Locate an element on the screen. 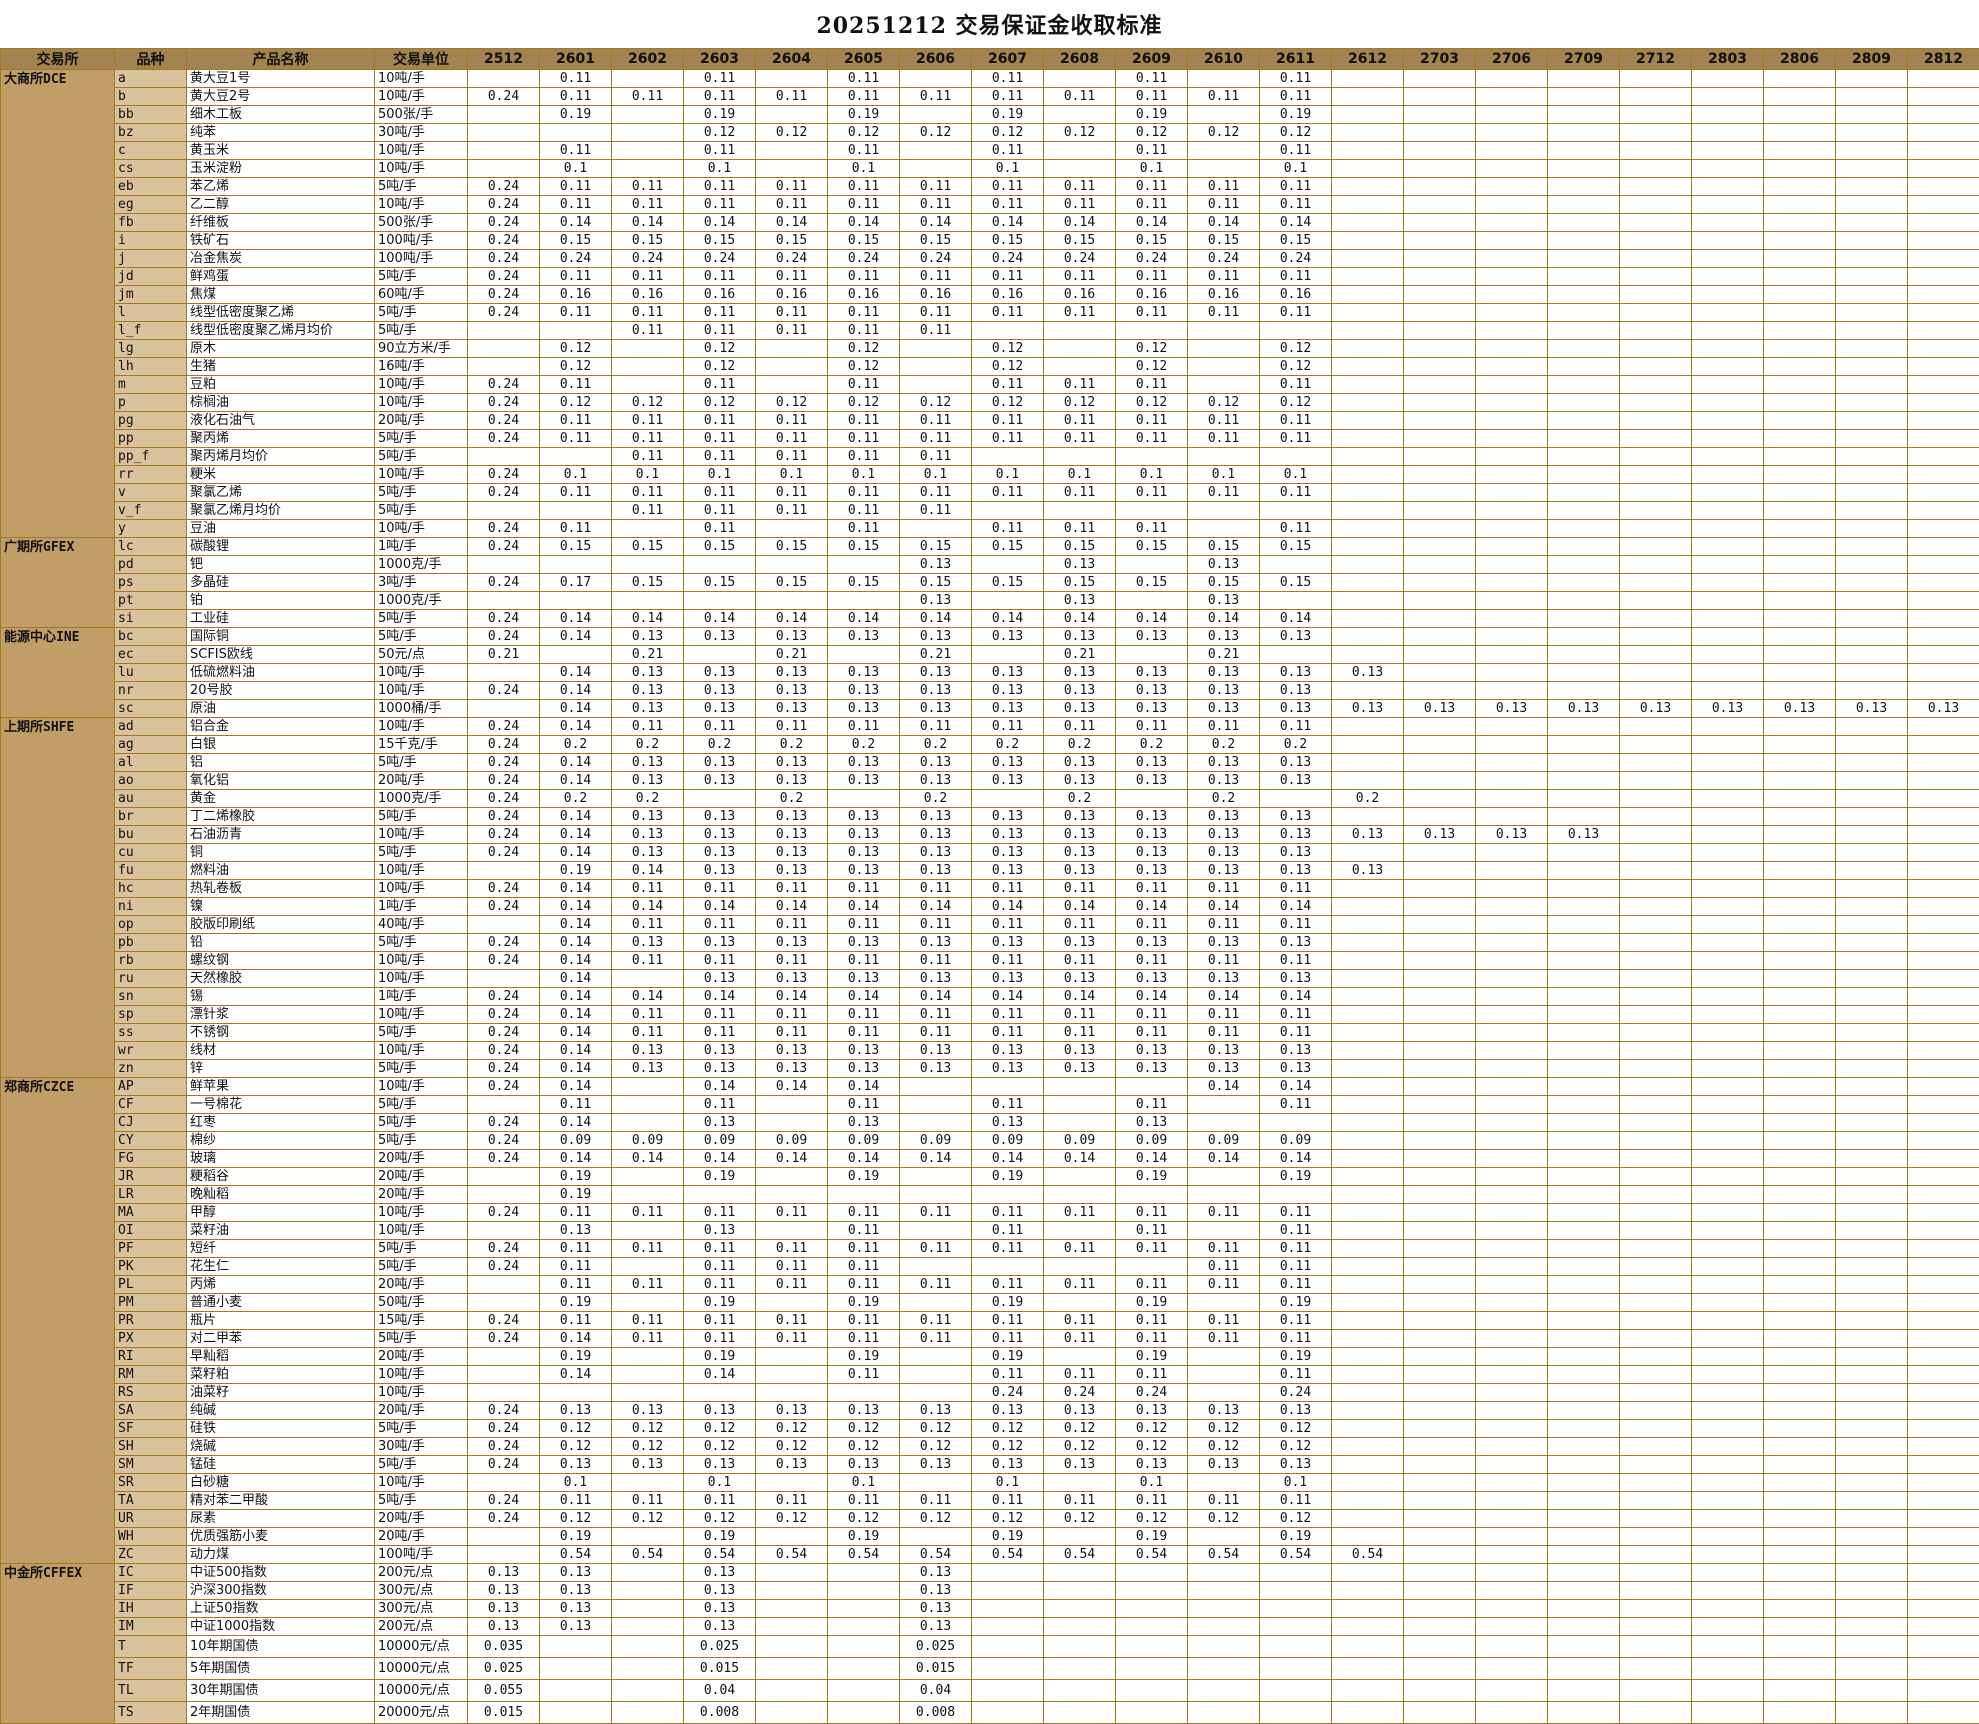  unit-cell: 1吨/手 is located at coordinates (421, 997).